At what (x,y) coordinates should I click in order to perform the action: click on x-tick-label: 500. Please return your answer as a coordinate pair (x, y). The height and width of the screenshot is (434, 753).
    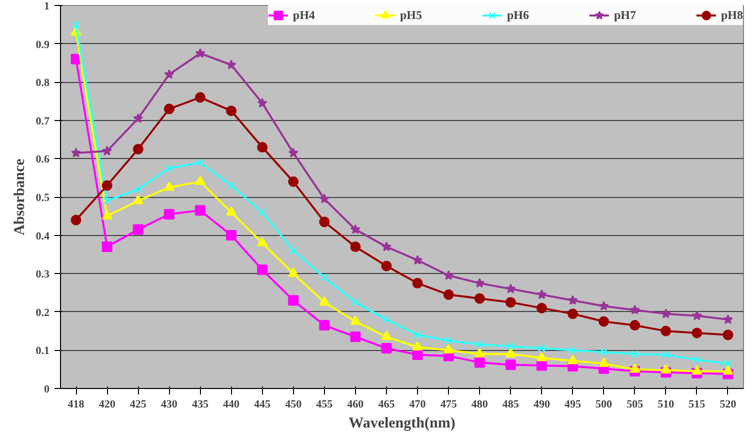
    Looking at the image, I should click on (604, 404).